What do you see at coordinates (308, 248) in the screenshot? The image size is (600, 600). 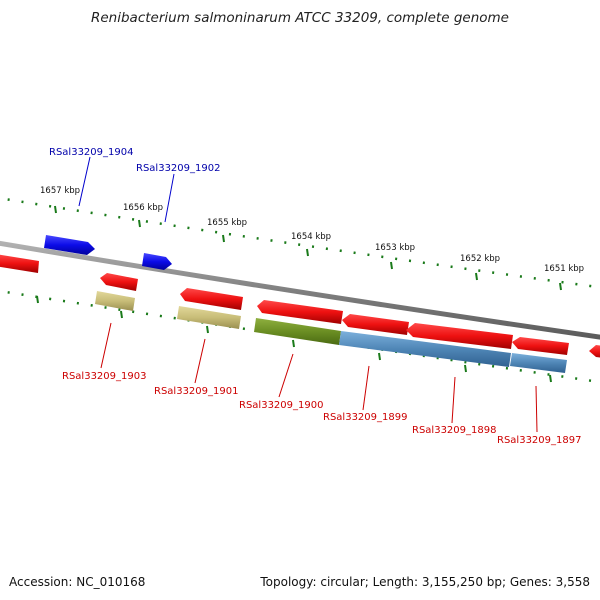 I see `outer-major-ticks` at bounding box center [308, 248].